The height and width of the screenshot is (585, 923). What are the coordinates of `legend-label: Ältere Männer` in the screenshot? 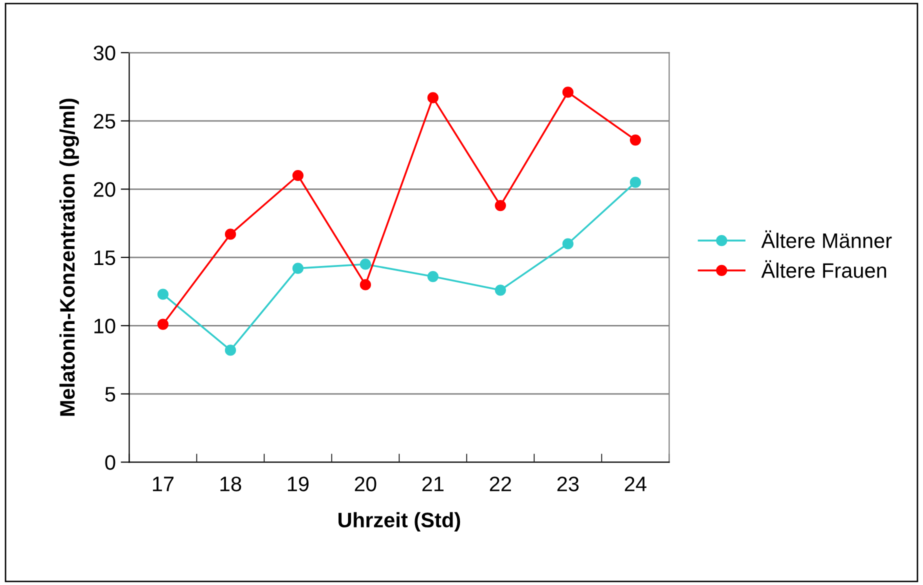 It's located at (826, 239).